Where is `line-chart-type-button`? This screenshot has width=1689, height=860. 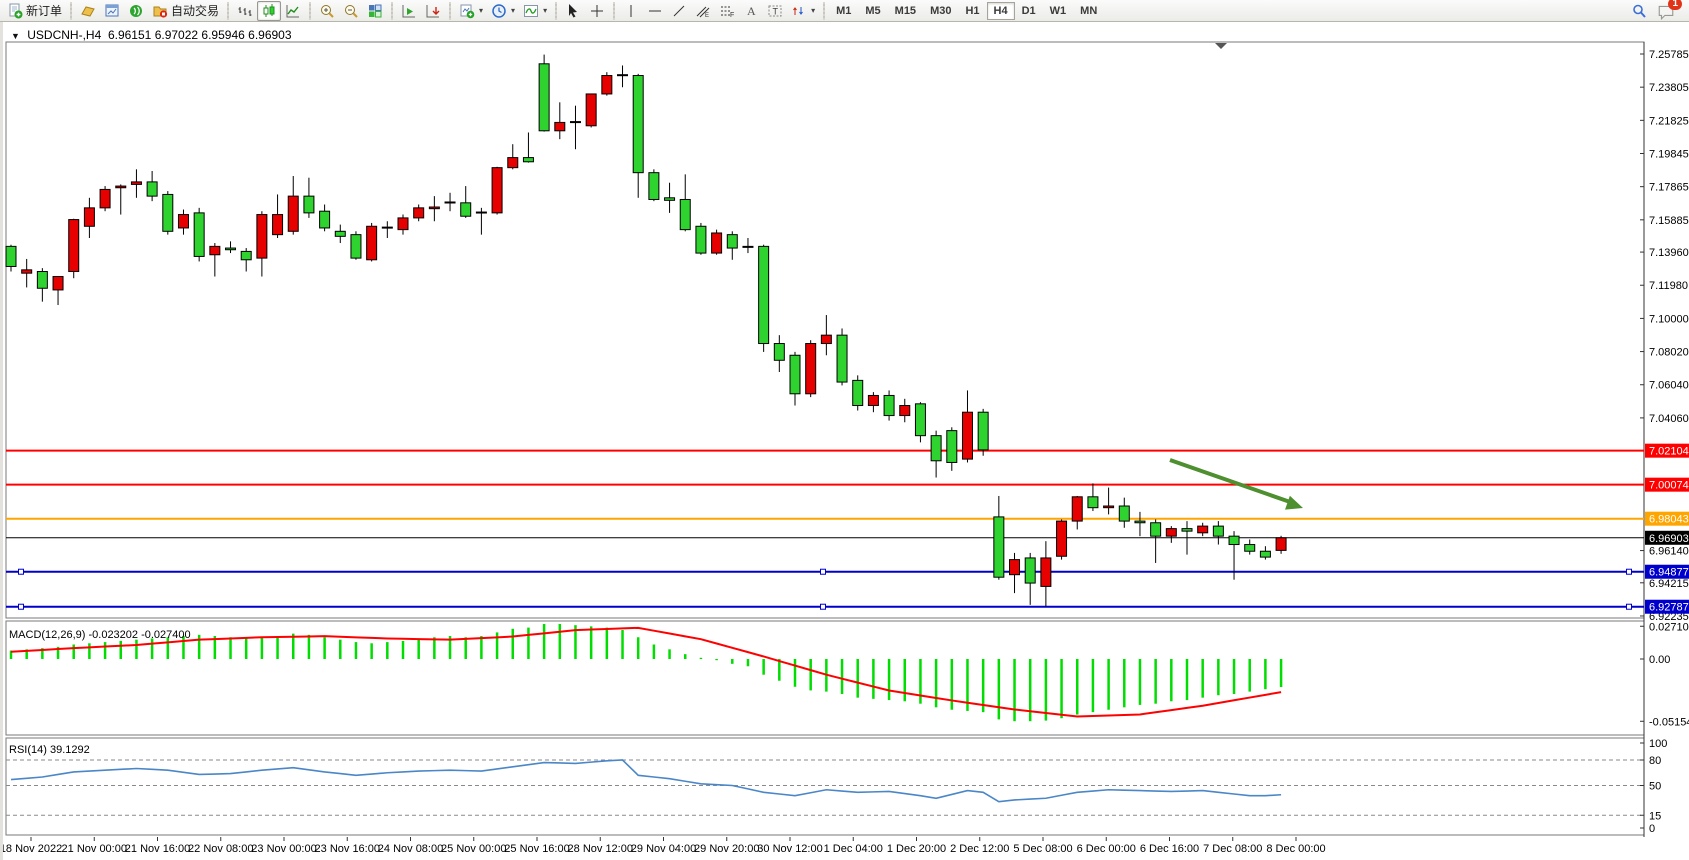
line-chart-type-button is located at coordinates (293, 11).